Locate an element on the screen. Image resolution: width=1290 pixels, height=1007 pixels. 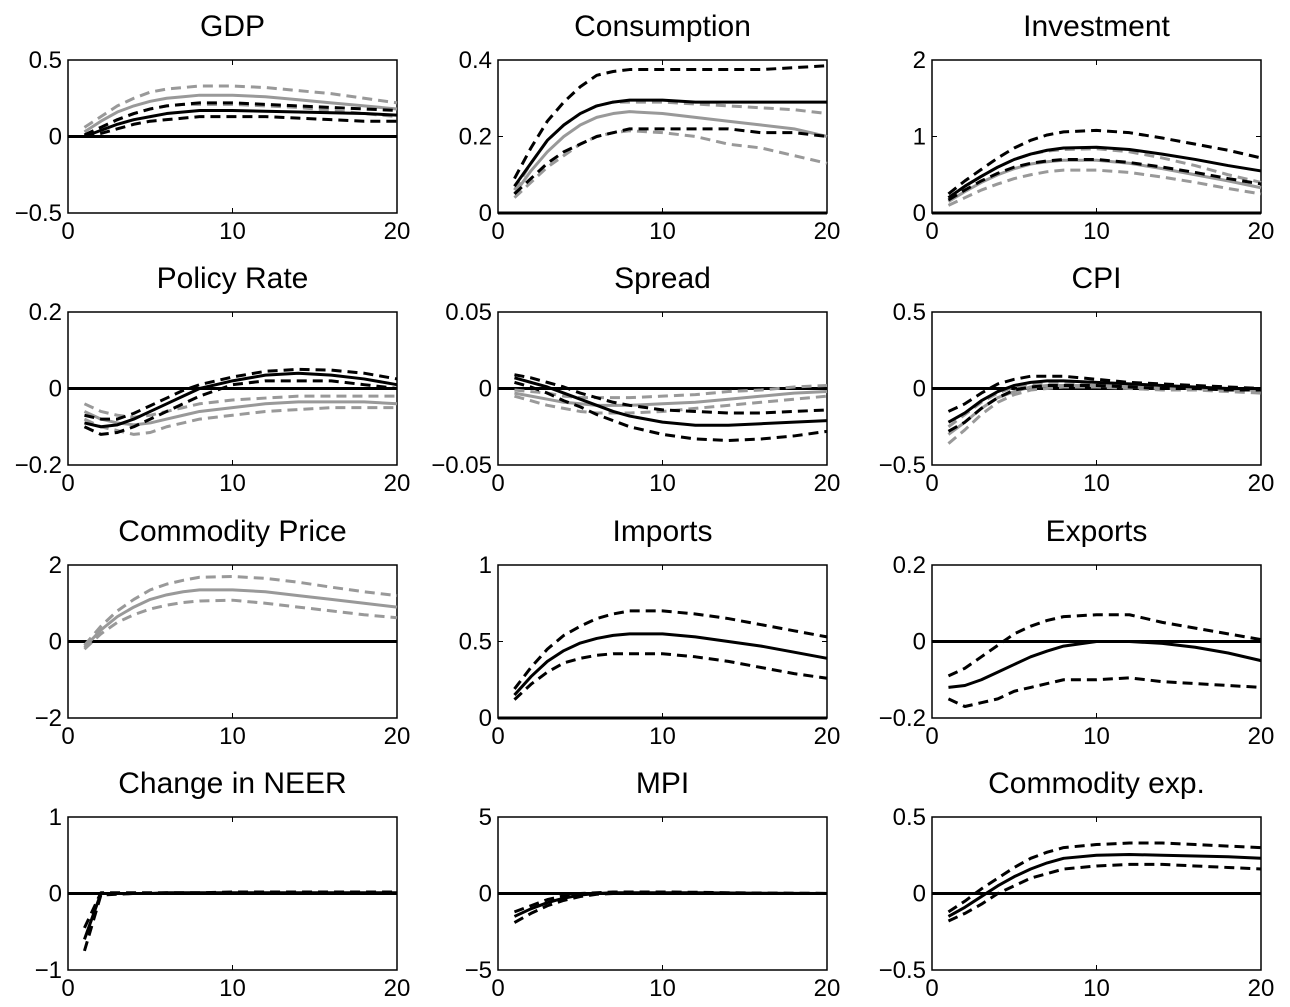
y-tick-label: 0.4 is located at coordinates (475, 60).